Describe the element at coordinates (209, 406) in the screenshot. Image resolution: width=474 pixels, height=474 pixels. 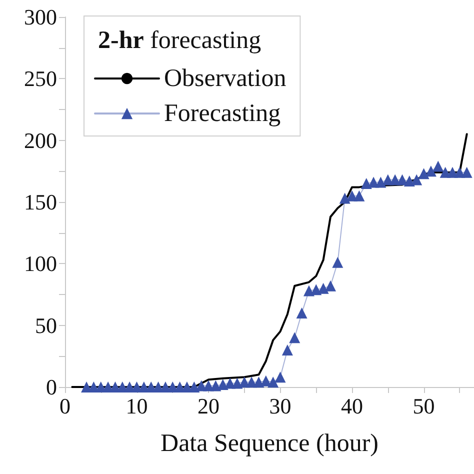
I see `x-tick-label: 20` at that location.